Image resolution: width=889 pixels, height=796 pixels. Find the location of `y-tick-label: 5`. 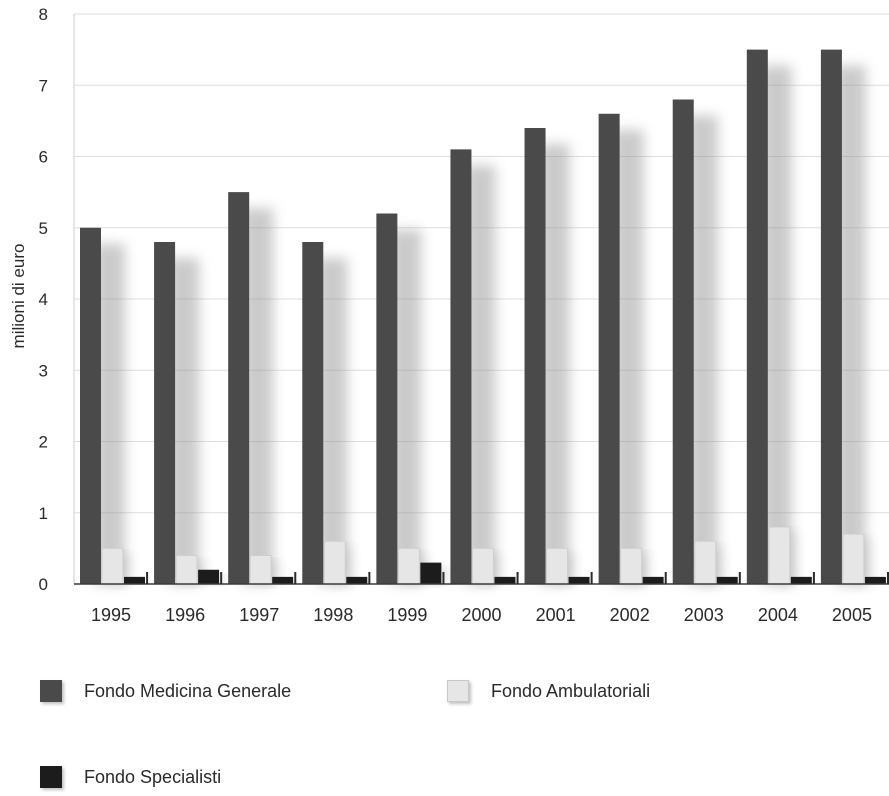

y-tick-label: 5 is located at coordinates (43, 228).